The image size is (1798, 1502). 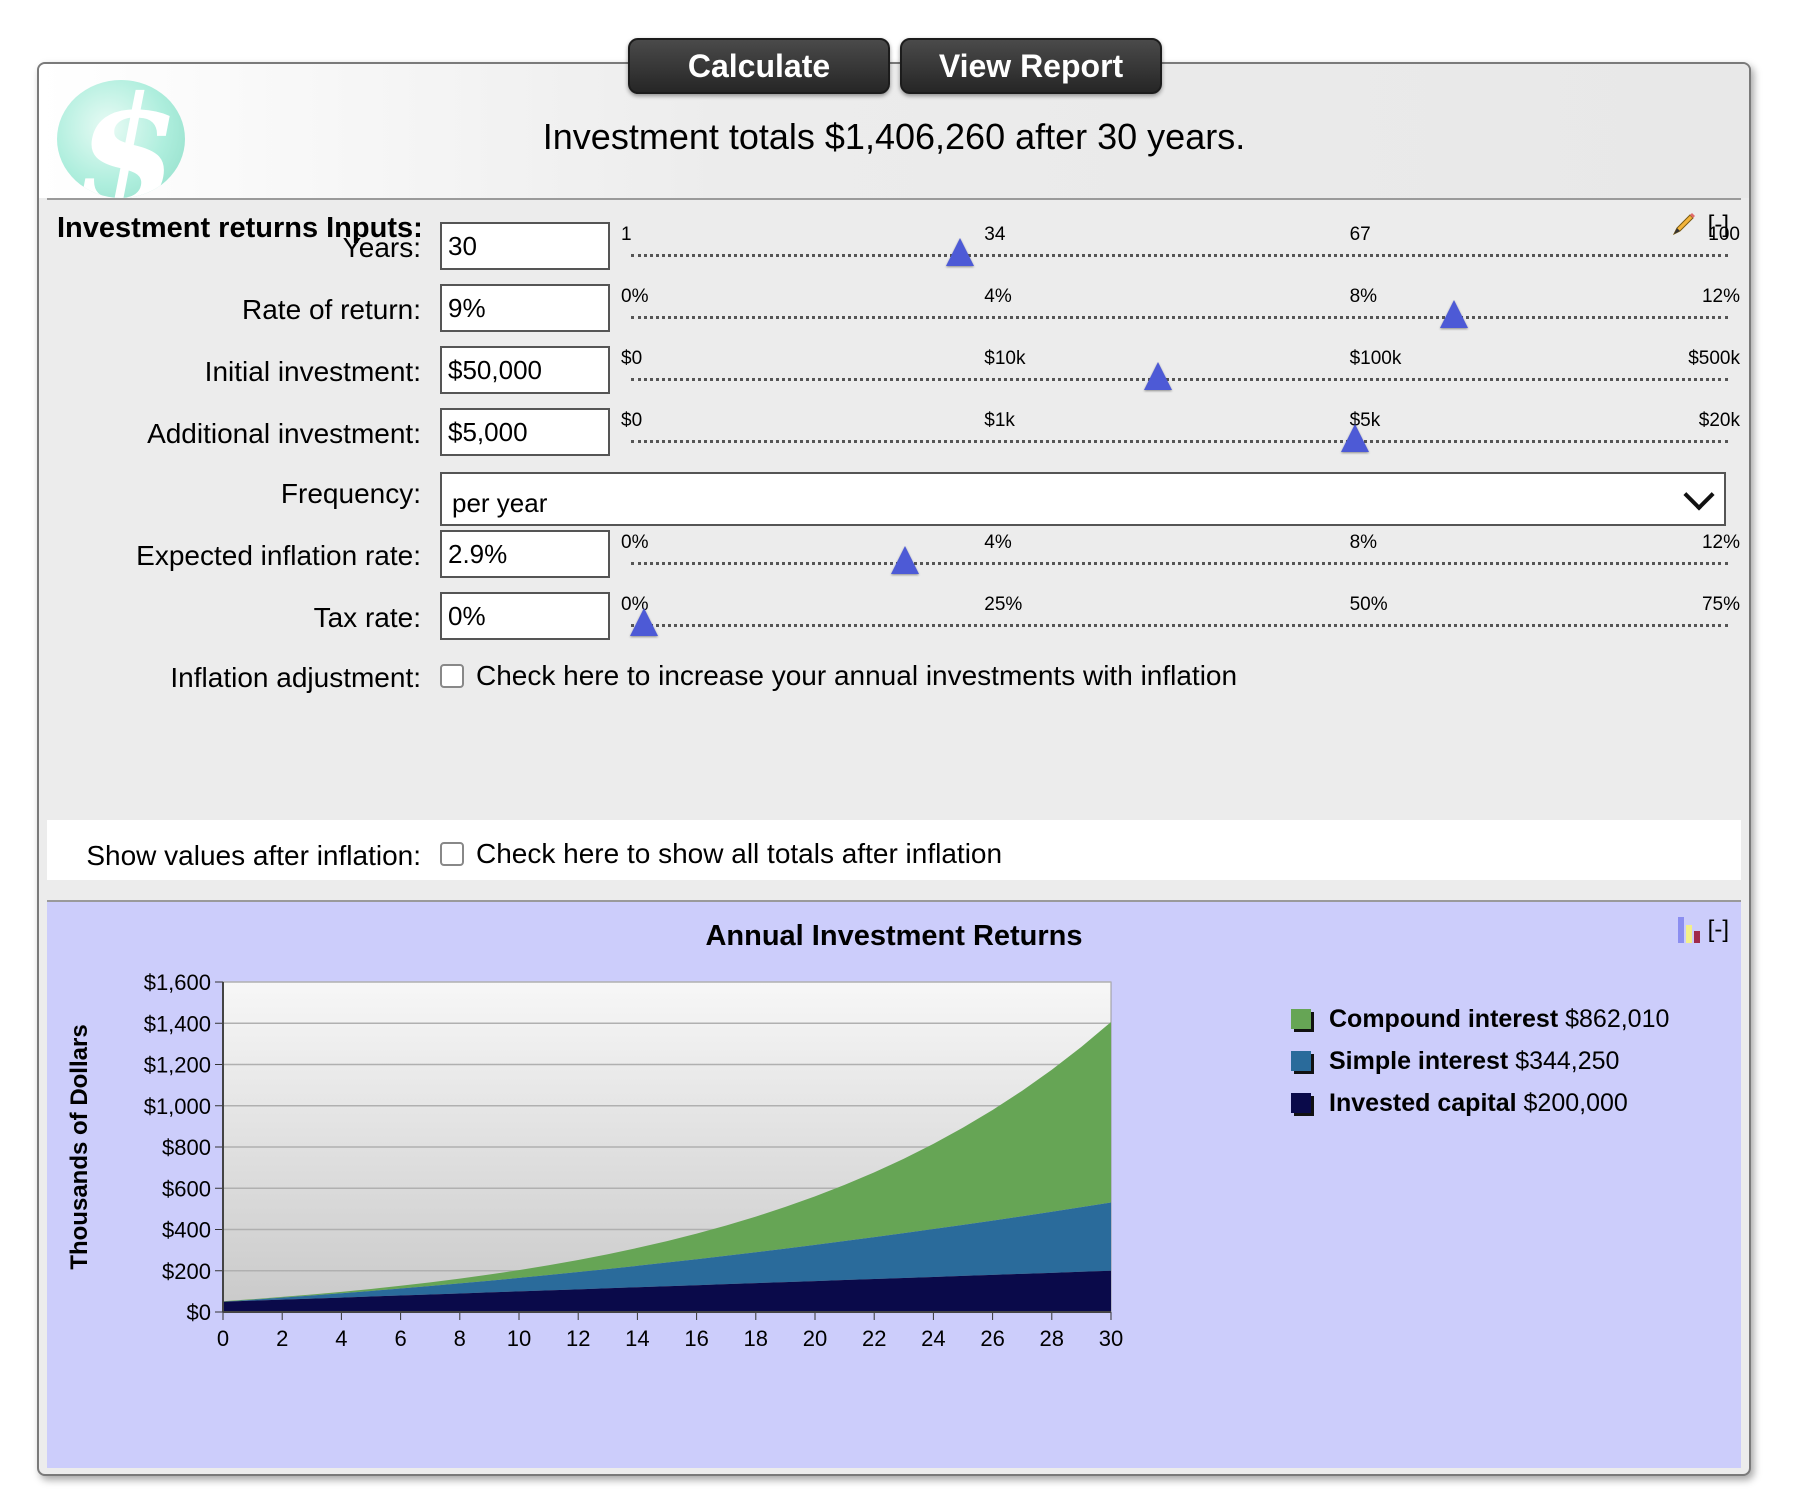 What do you see at coordinates (1031, 66) in the screenshot?
I see `view-report-button: View Report` at bounding box center [1031, 66].